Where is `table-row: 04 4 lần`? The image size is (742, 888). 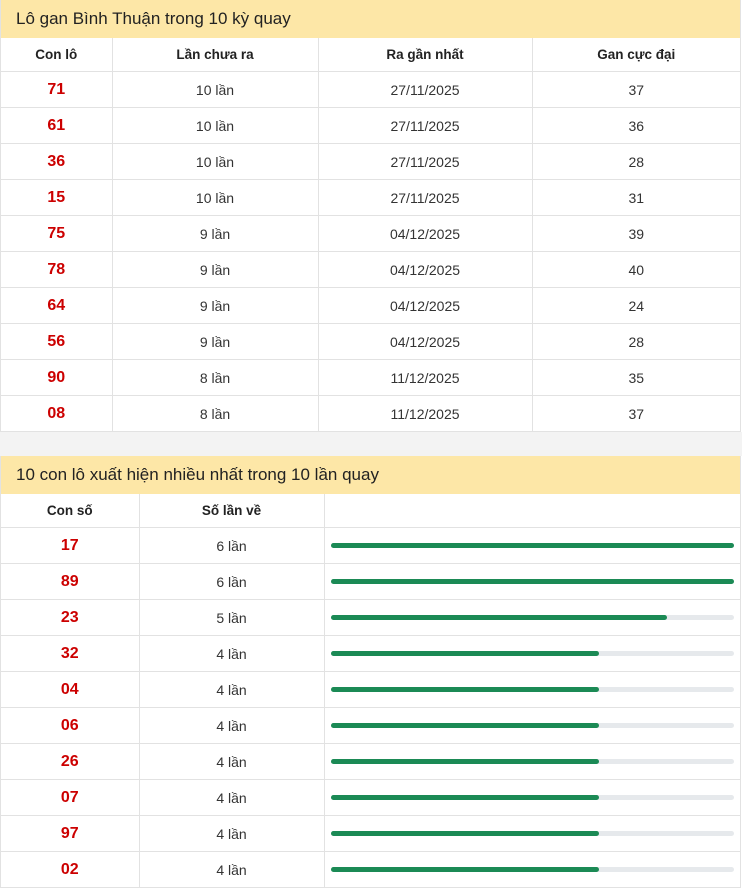
table-row: 04 4 lần is located at coordinates (370, 689).